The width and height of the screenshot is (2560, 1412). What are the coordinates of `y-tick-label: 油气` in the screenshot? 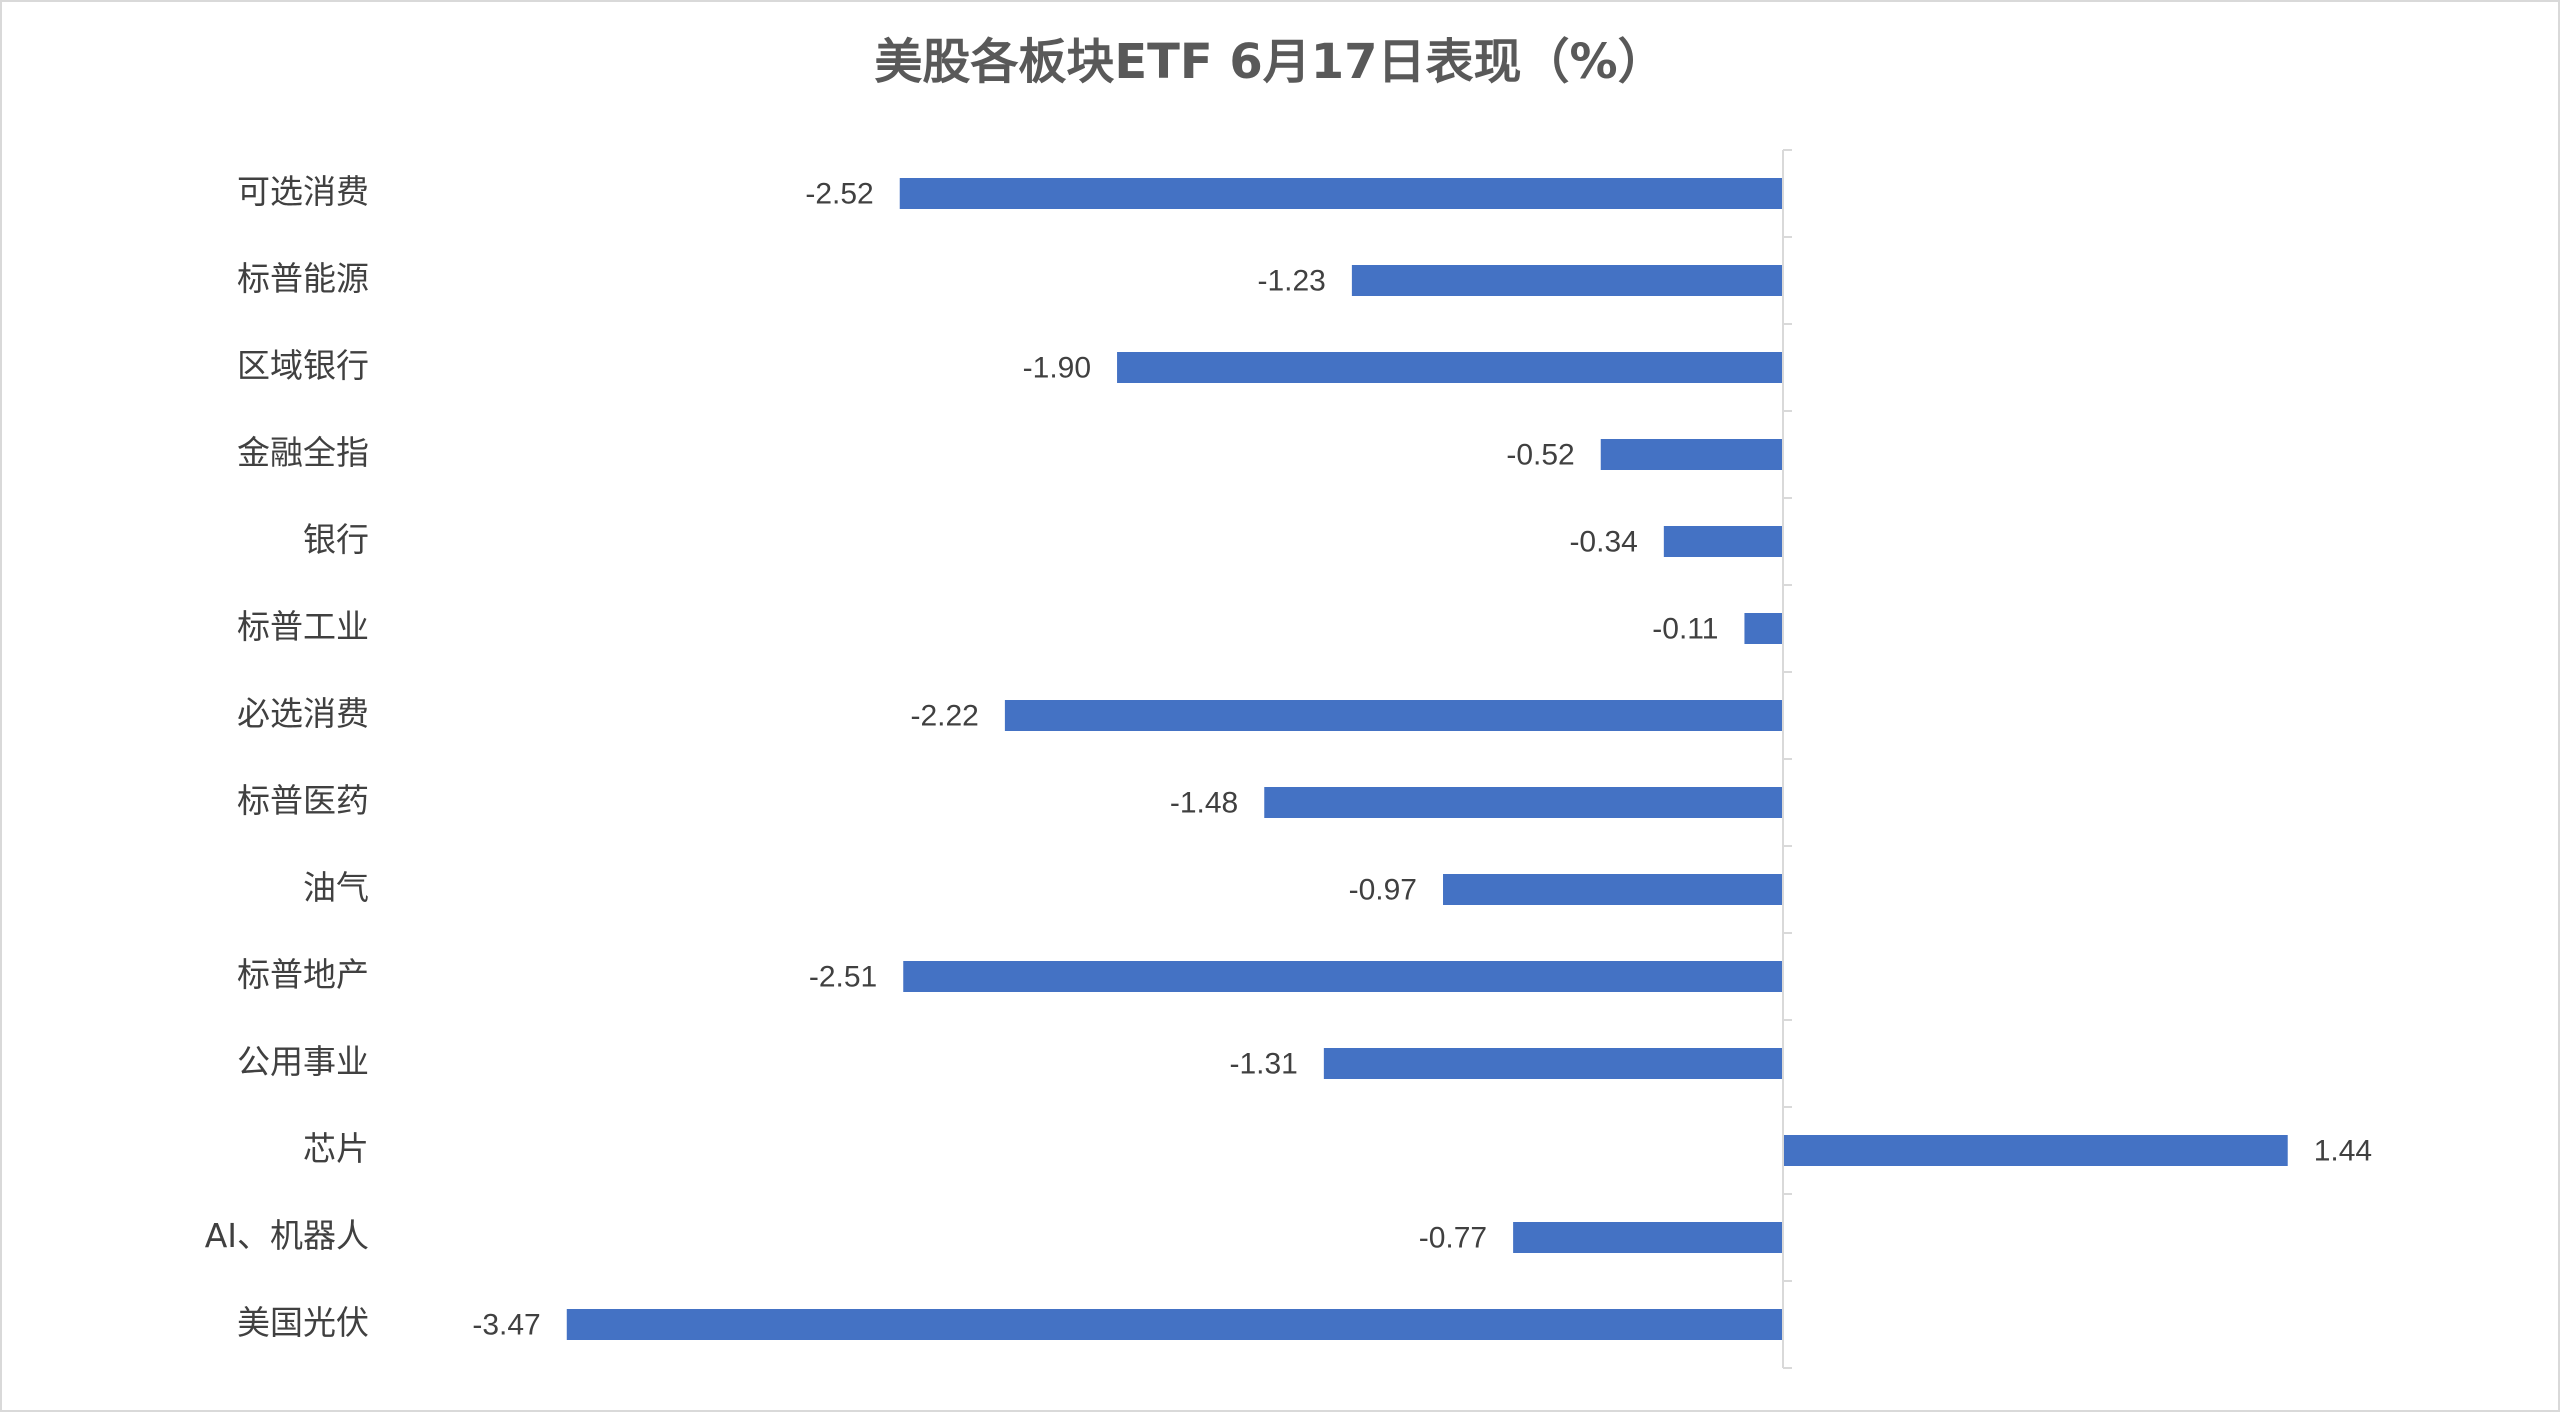 It's located at (336, 887).